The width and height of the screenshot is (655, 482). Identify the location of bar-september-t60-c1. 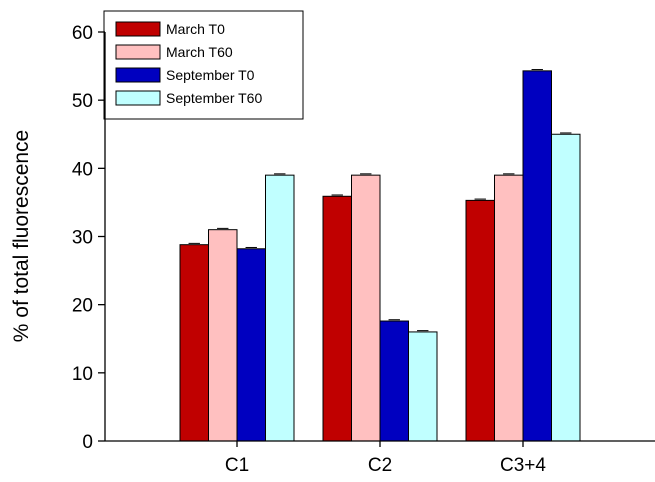
(280, 308).